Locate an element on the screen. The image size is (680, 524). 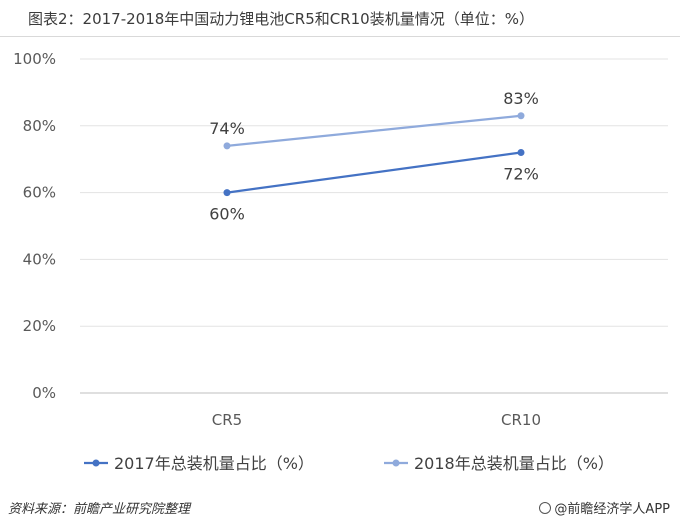
data-label-2-2: 83% is located at coordinates (521, 98).